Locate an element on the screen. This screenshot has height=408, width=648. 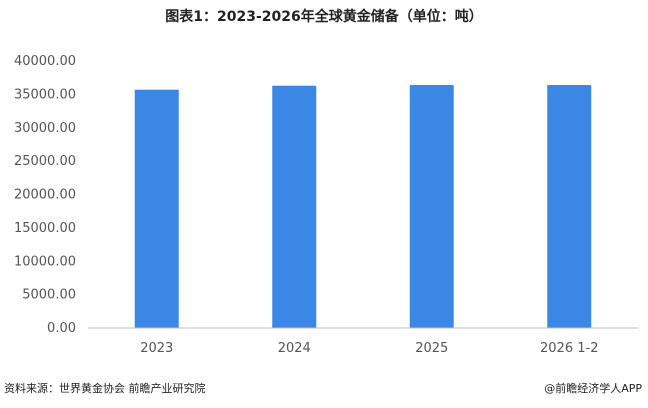
y-tick-label: 25000.00 is located at coordinates (45, 161).